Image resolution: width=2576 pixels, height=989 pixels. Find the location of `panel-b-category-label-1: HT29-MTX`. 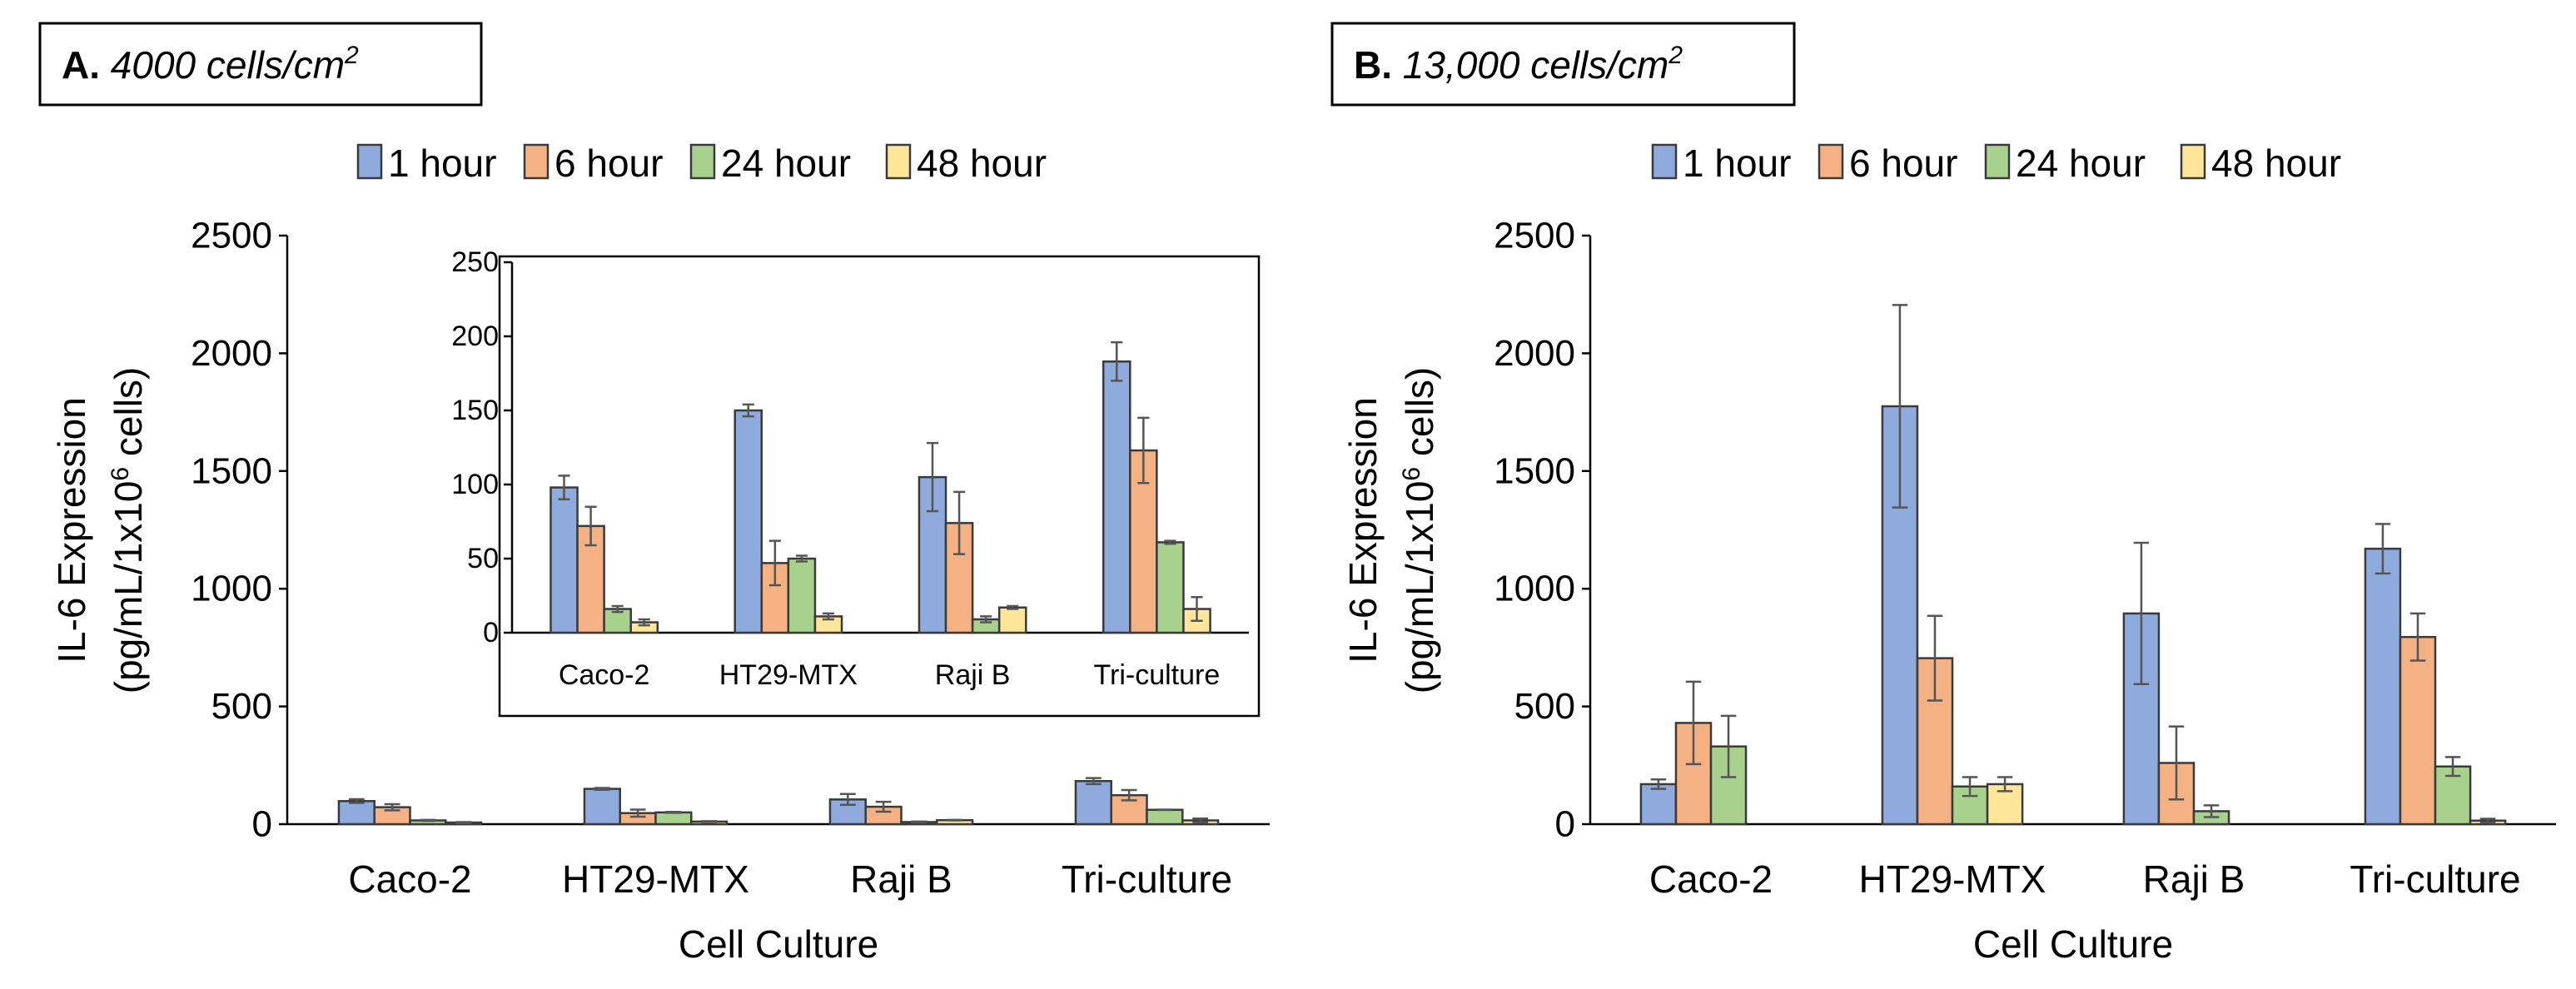

panel-b-category-label-1: HT29-MTX is located at coordinates (1952, 879).